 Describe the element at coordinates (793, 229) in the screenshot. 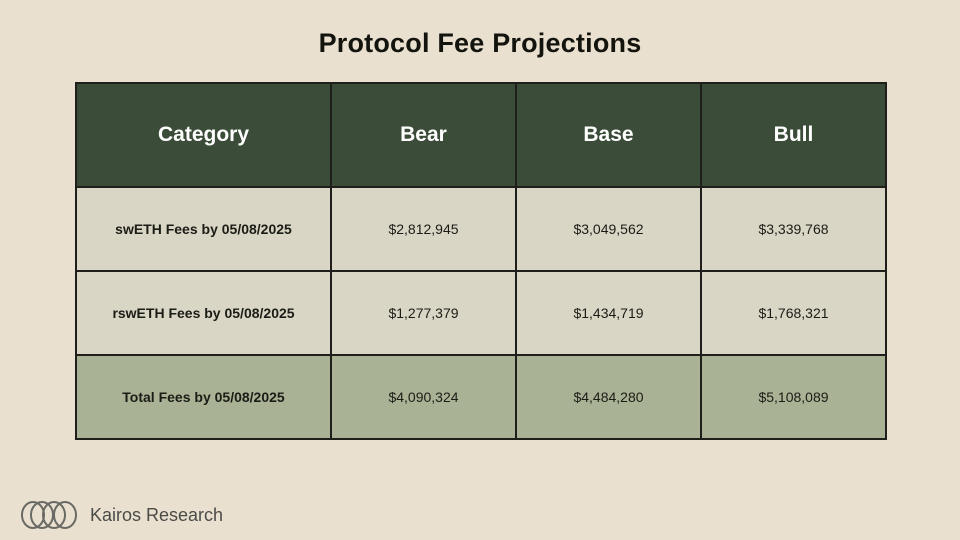

I see `cell-sweth-bull: $3,339,768` at that location.